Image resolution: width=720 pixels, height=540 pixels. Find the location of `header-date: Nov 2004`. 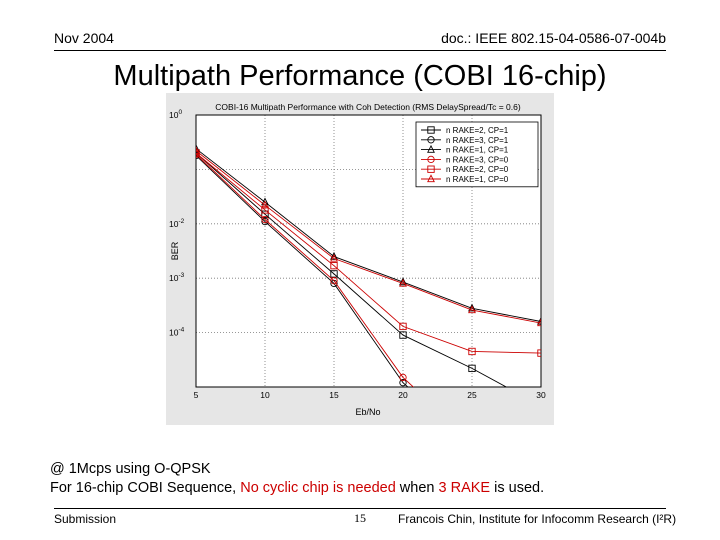

header-date: Nov 2004 is located at coordinates (84, 38).